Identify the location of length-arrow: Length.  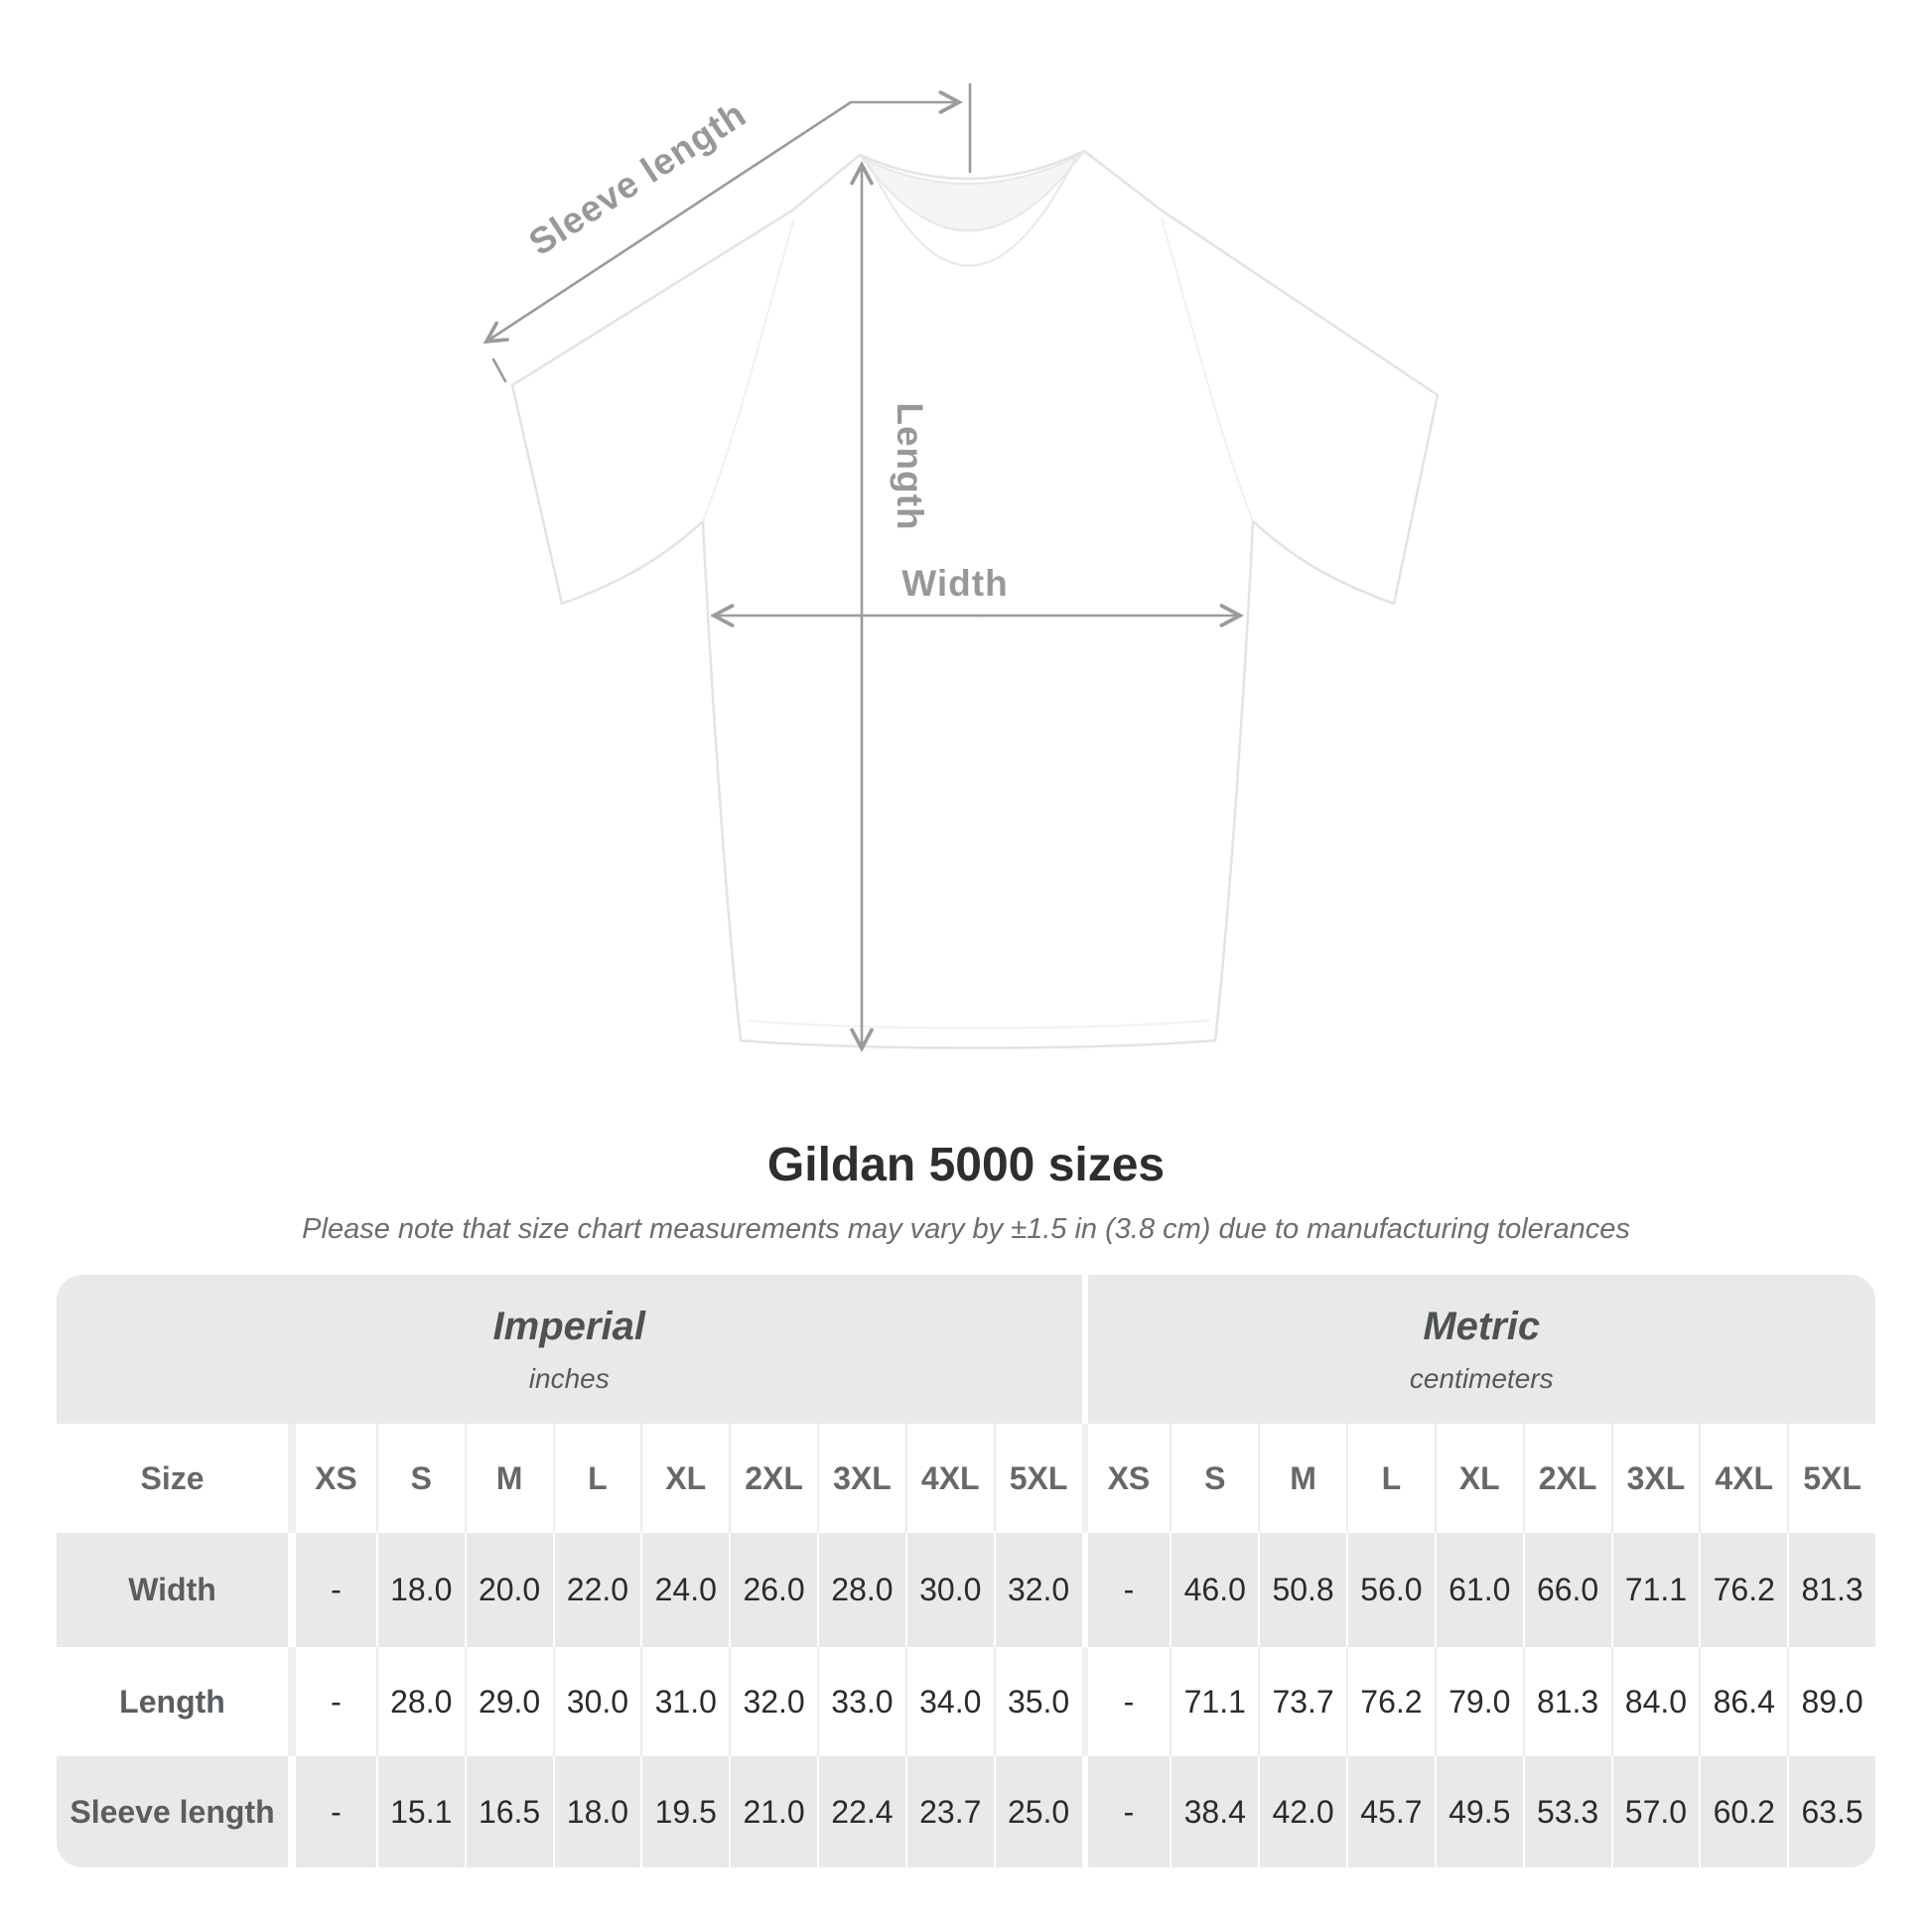
(896, 606).